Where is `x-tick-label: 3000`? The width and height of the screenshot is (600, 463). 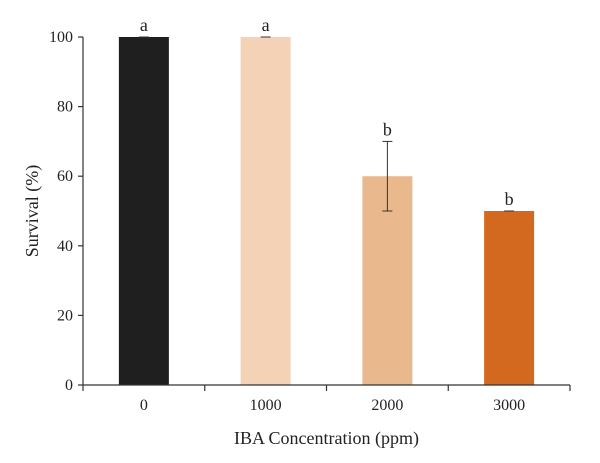 x-tick-label: 3000 is located at coordinates (509, 405).